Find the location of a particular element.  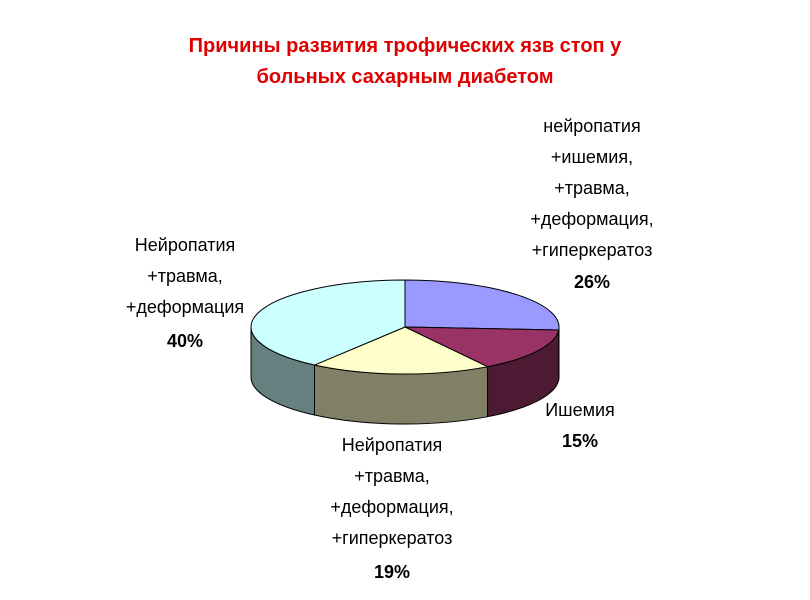

slice-value: 40% is located at coordinates (185, 341).